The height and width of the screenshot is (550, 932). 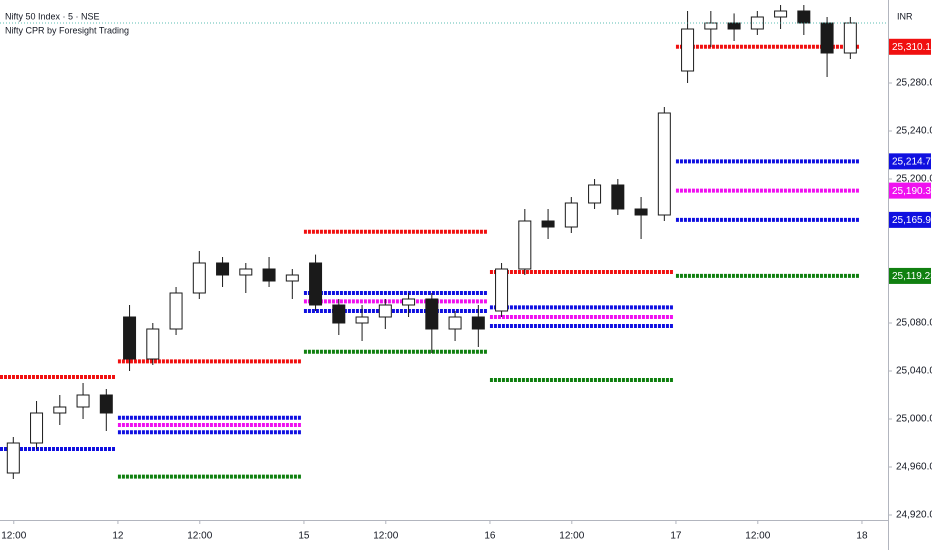 I want to click on chart-title: Nifty 50 Index · 5 · NSE, so click(x=52, y=16).